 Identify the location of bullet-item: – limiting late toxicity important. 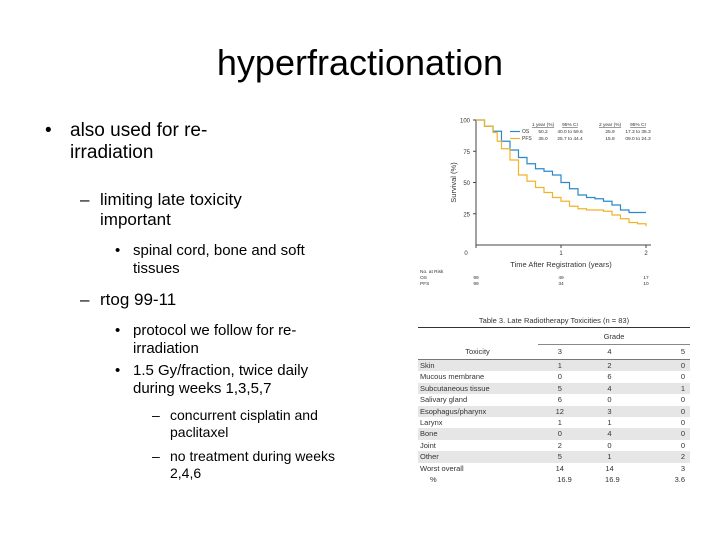
(185, 210).